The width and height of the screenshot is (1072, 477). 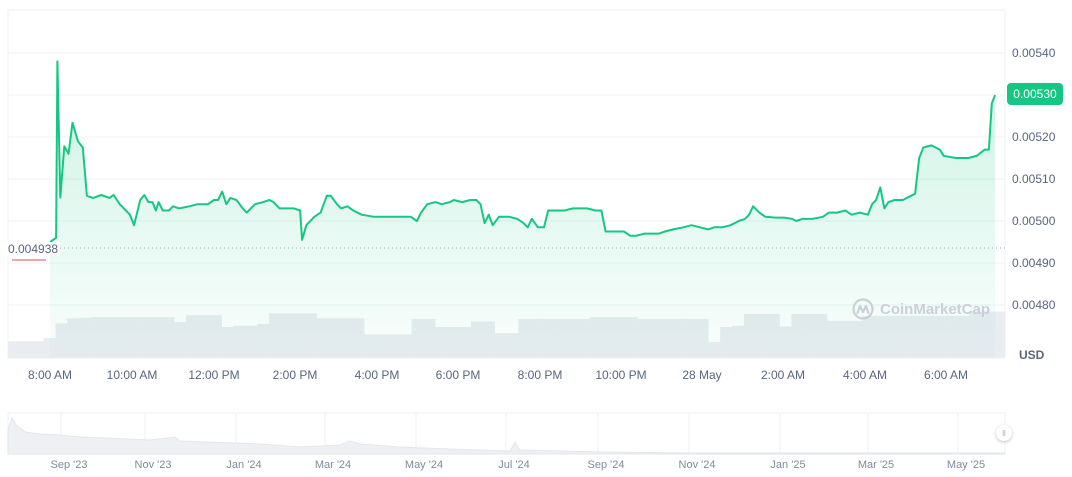 I want to click on navigator-tick-label: Jul '24, so click(x=514, y=465).